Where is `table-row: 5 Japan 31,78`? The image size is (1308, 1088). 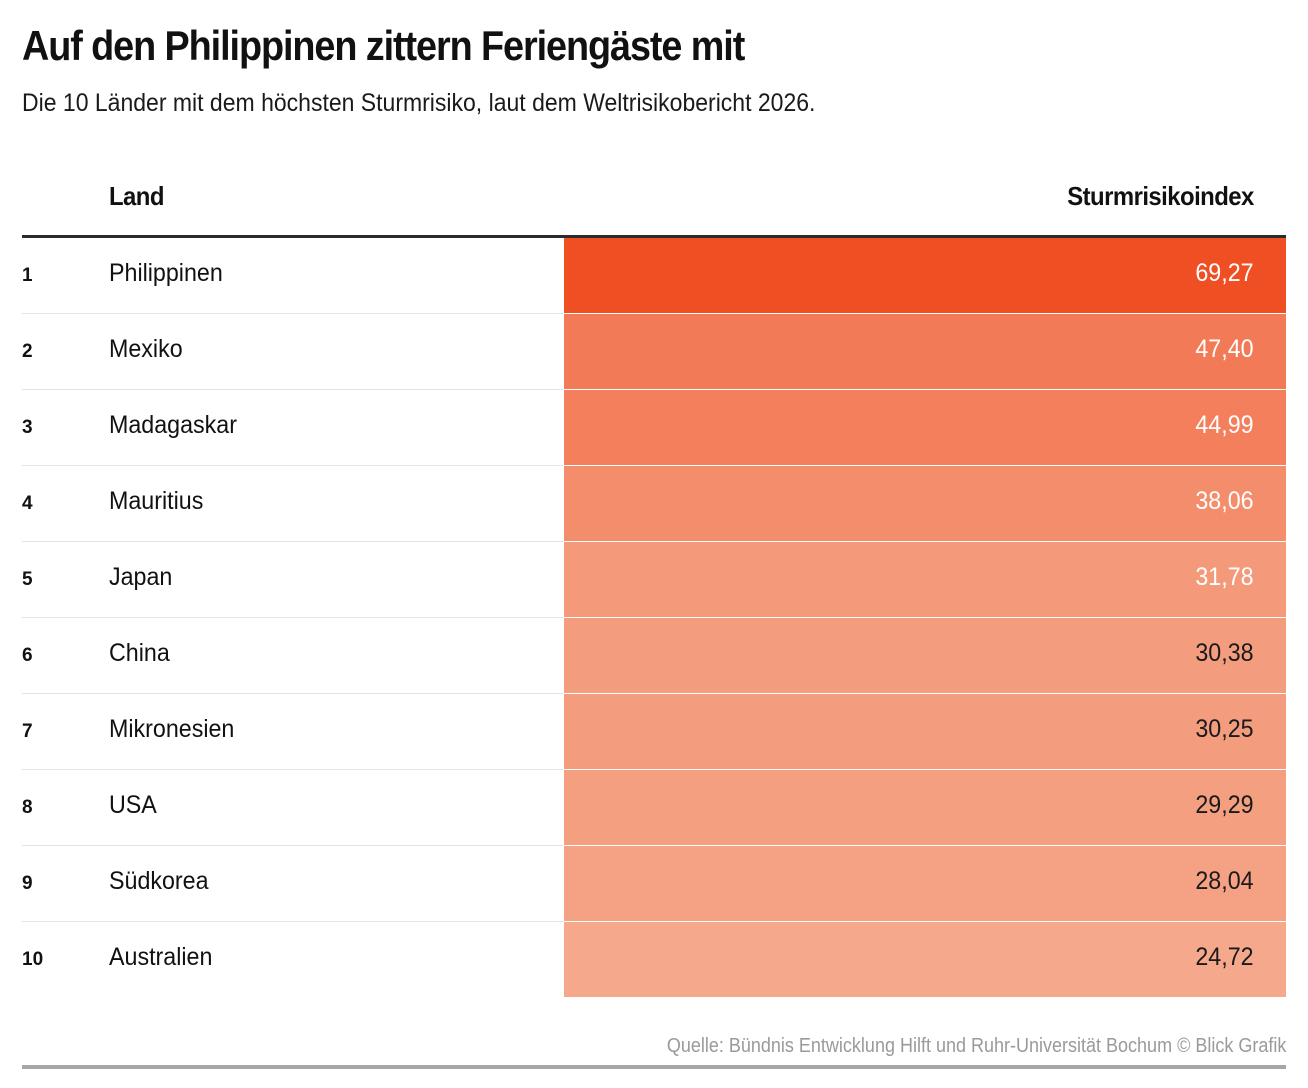 table-row: 5 Japan 31,78 is located at coordinates (654, 580).